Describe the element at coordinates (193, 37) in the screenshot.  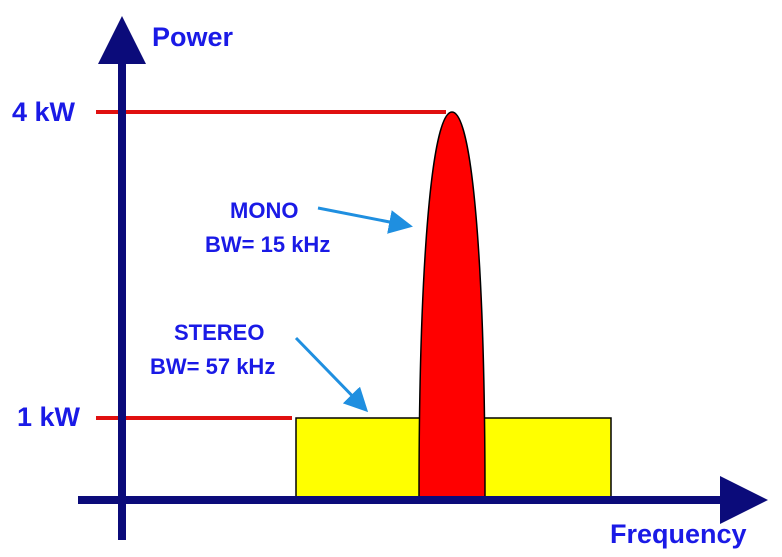
I see `y-axis-label: Power` at that location.